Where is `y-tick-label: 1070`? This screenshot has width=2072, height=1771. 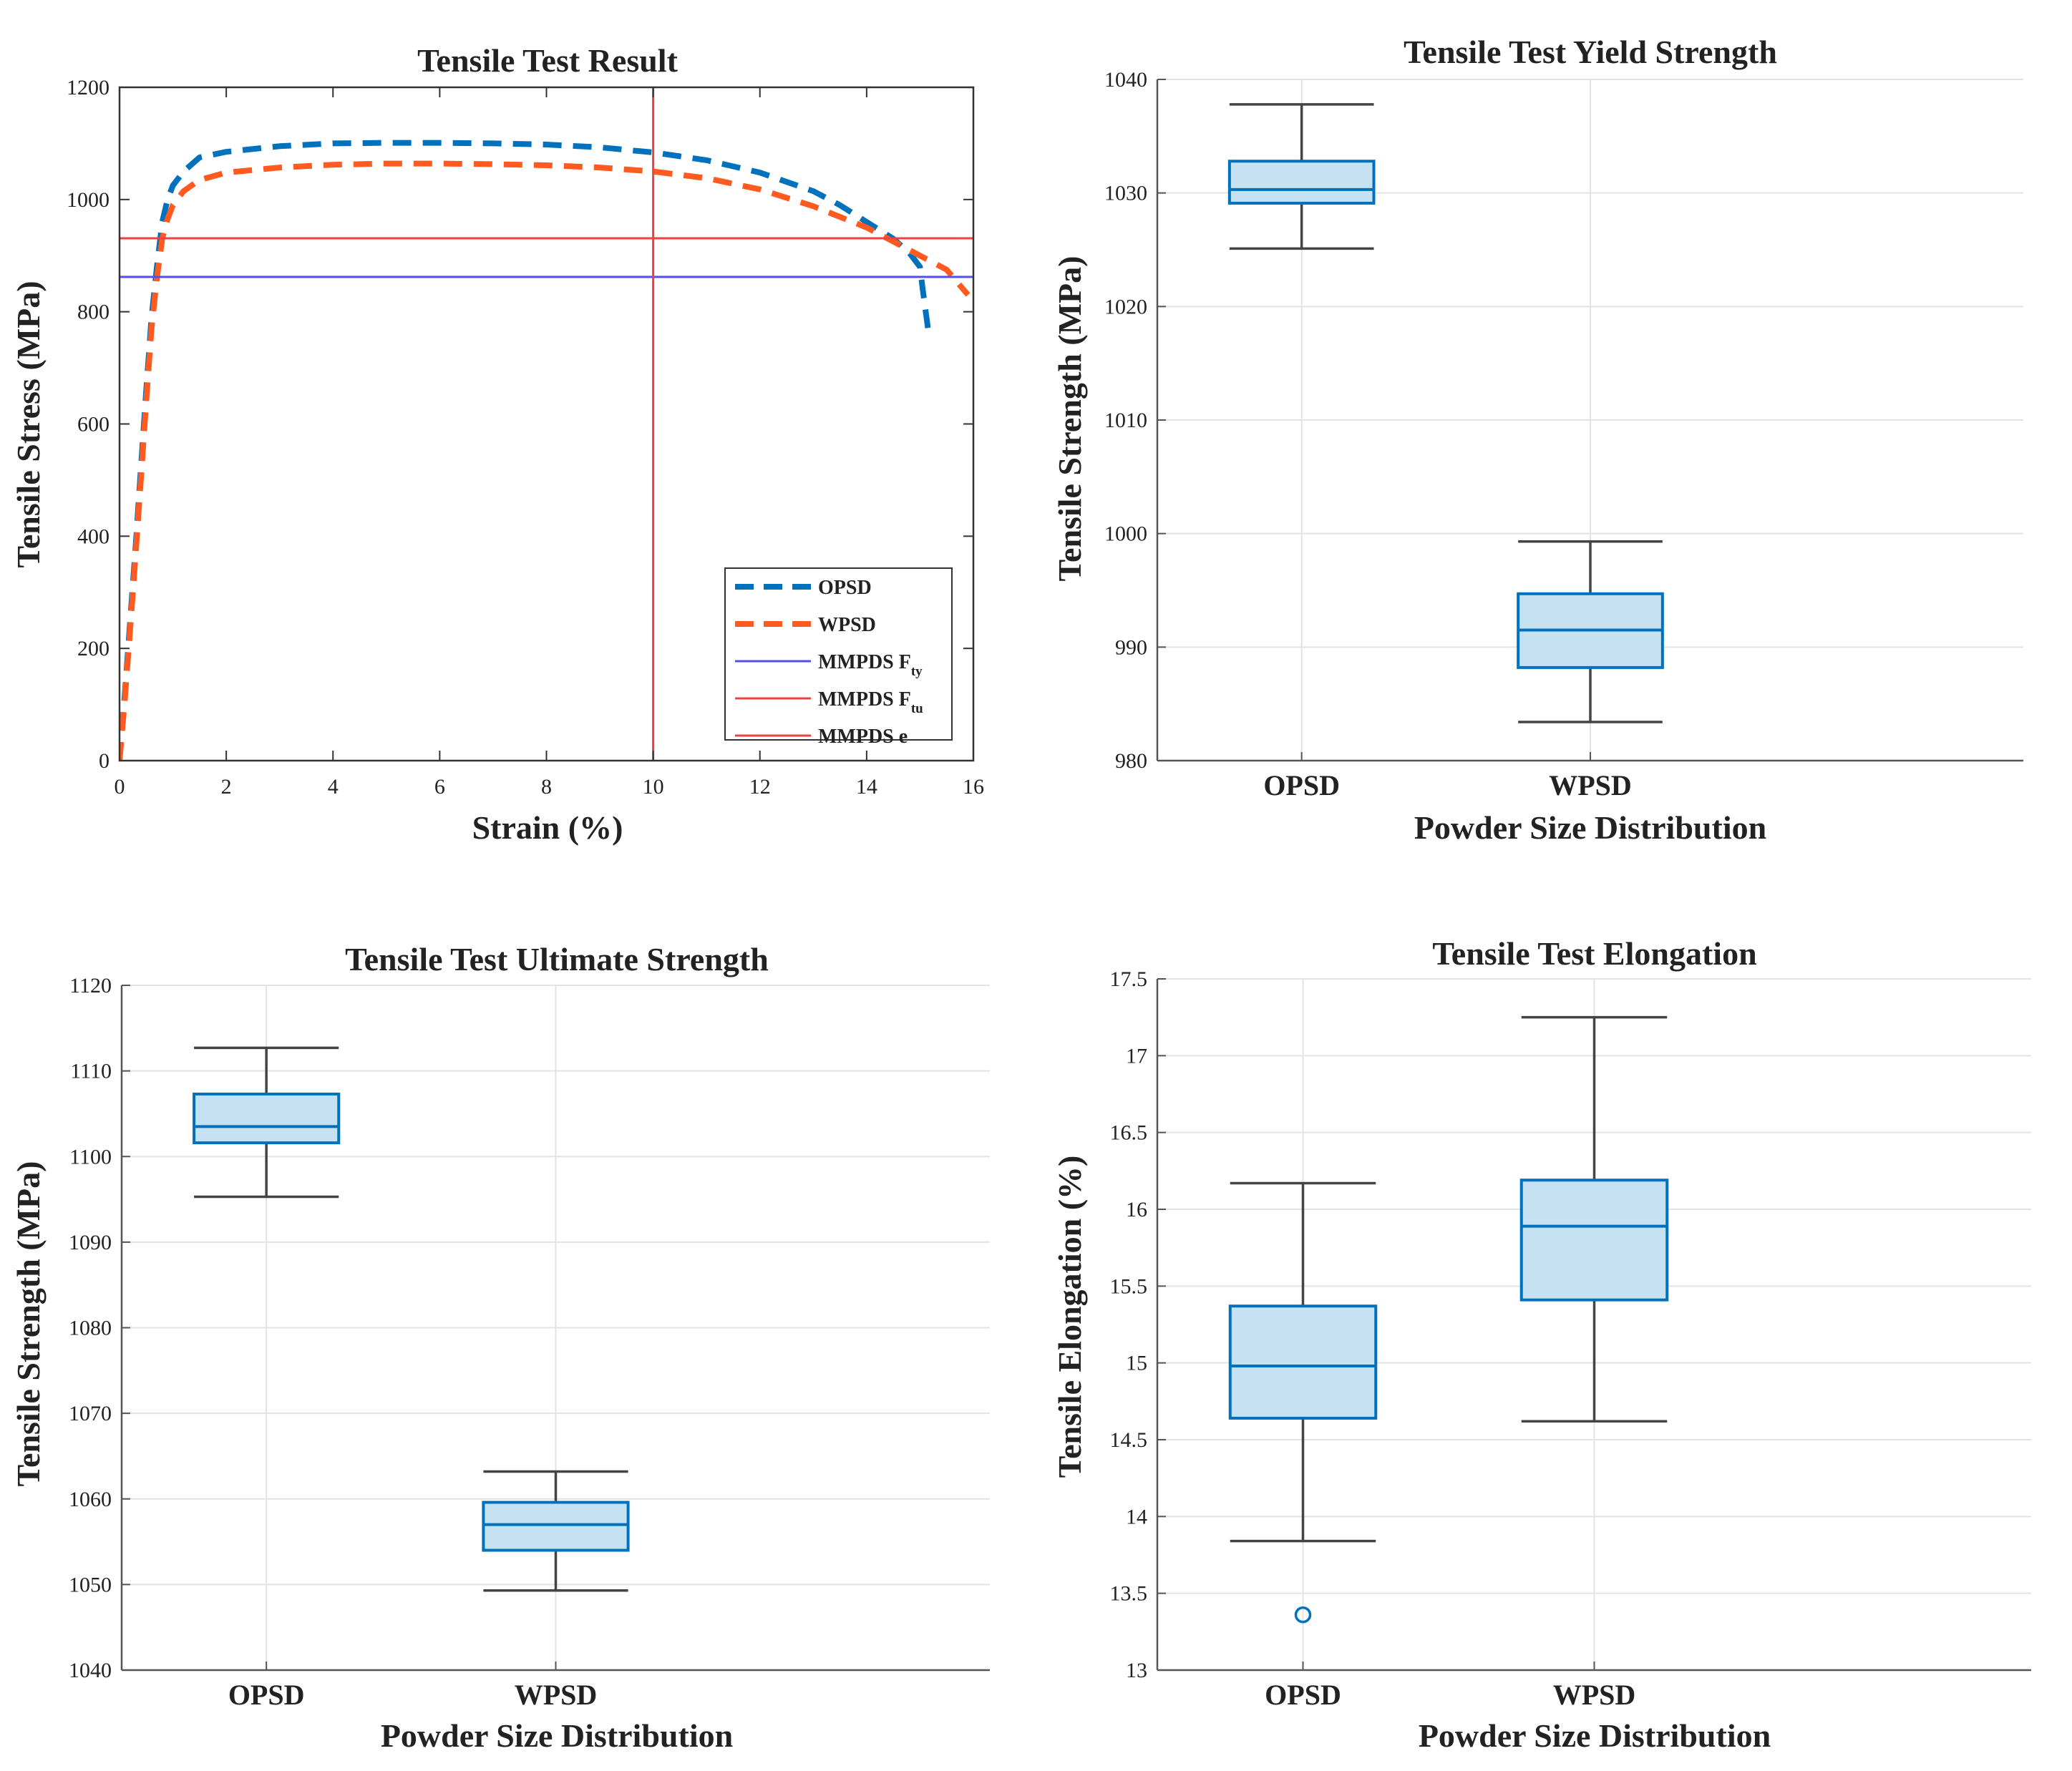
y-tick-label: 1070 is located at coordinates (90, 1413).